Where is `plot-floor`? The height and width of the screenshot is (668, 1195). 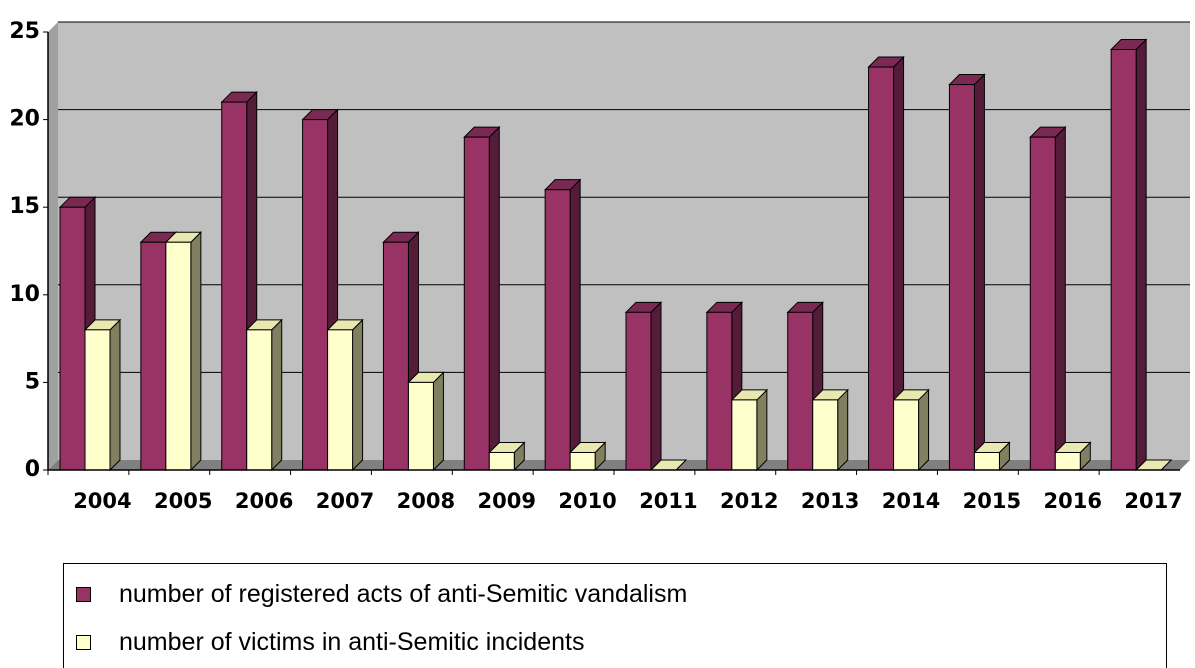 plot-floor is located at coordinates (619, 465).